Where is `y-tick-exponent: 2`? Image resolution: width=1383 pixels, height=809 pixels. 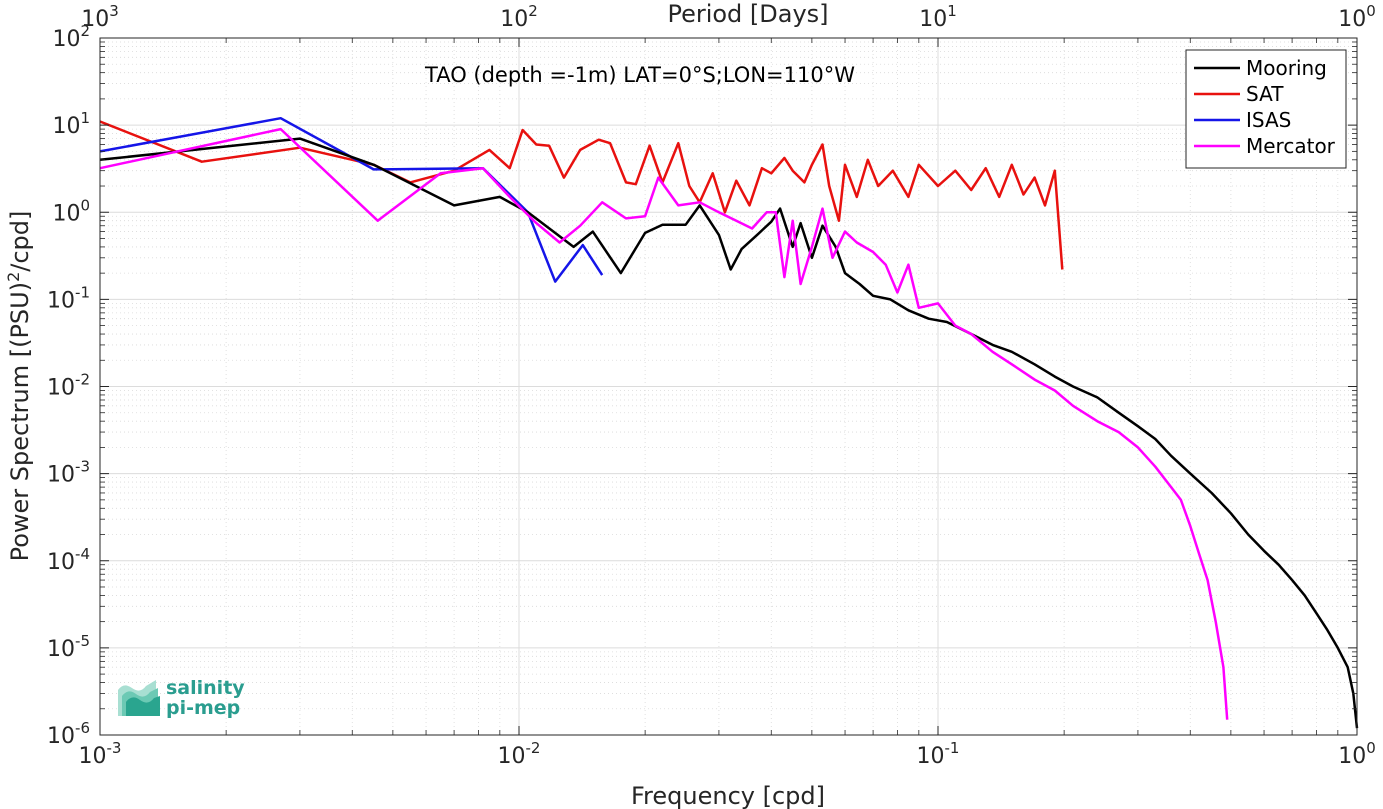 y-tick-exponent: 2 is located at coordinates (85, 31).